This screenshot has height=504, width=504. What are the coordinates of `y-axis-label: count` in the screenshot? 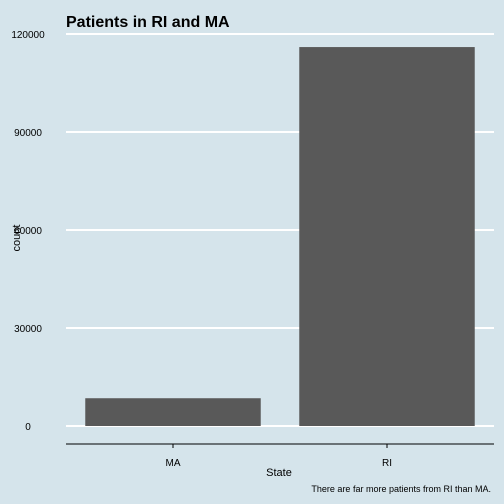 It's located at (17, 238).